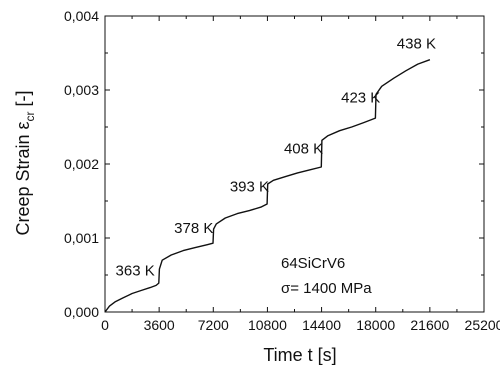 This screenshot has height=376, width=500. What do you see at coordinates (193, 228) in the screenshot?
I see `temperature-label: 378 K` at bounding box center [193, 228].